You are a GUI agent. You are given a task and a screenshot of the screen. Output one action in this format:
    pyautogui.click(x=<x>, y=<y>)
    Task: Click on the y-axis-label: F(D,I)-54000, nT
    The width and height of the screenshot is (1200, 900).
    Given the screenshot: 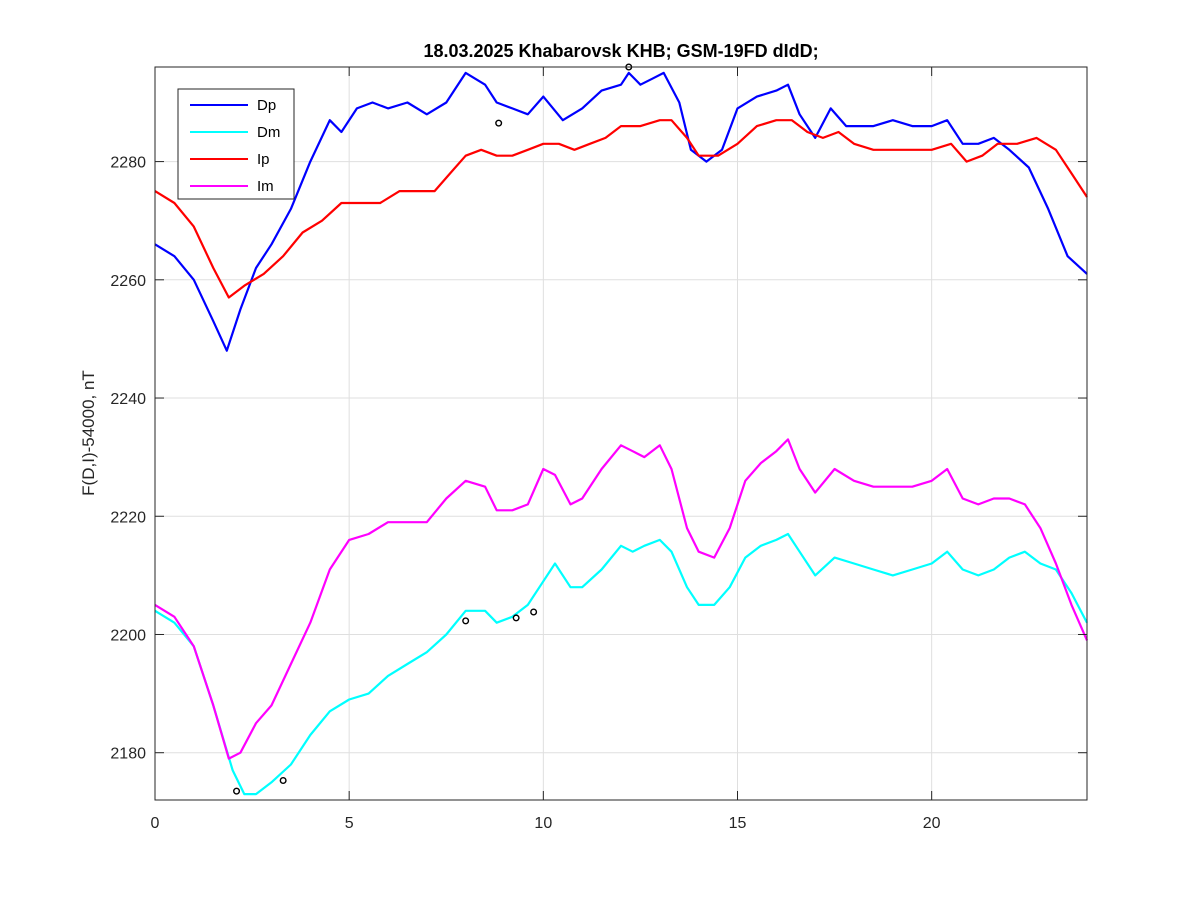 What is the action you would take?
    pyautogui.click(x=88, y=433)
    